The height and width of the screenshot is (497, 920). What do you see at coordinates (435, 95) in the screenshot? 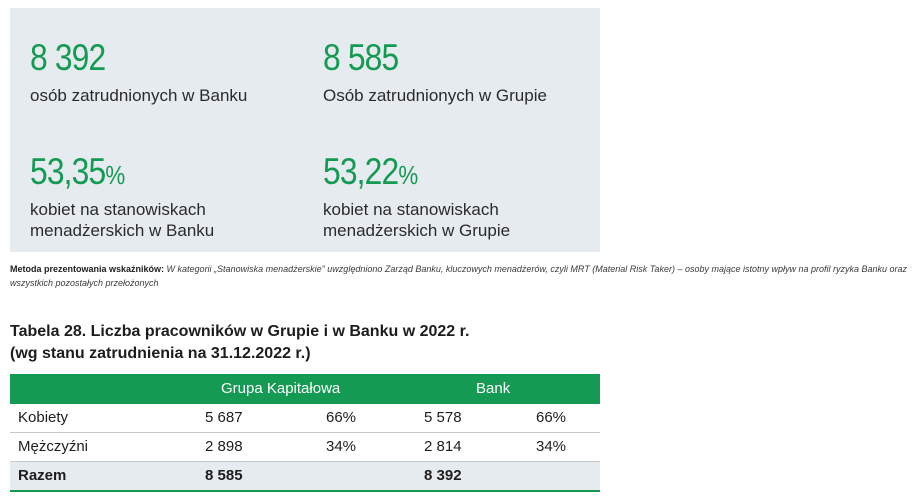
I see `stat-label: Osób zatrudnionych w Grupie` at bounding box center [435, 95].